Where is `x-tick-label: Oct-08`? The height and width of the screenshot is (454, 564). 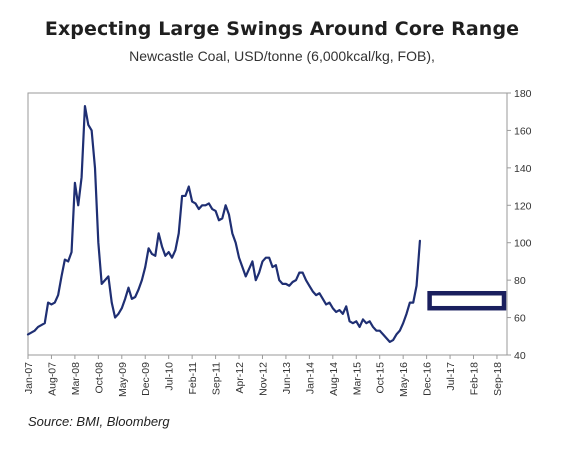
x-tick-label: Oct-08 is located at coordinates (99, 378).